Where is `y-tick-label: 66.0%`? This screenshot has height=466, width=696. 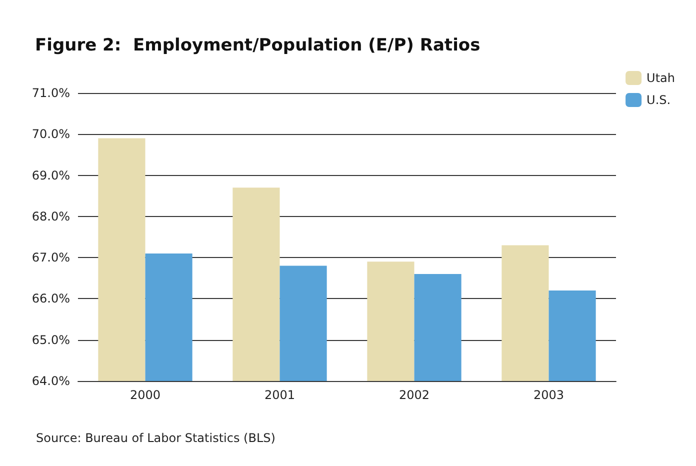 y-tick-label: 66.0% is located at coordinates (51, 299).